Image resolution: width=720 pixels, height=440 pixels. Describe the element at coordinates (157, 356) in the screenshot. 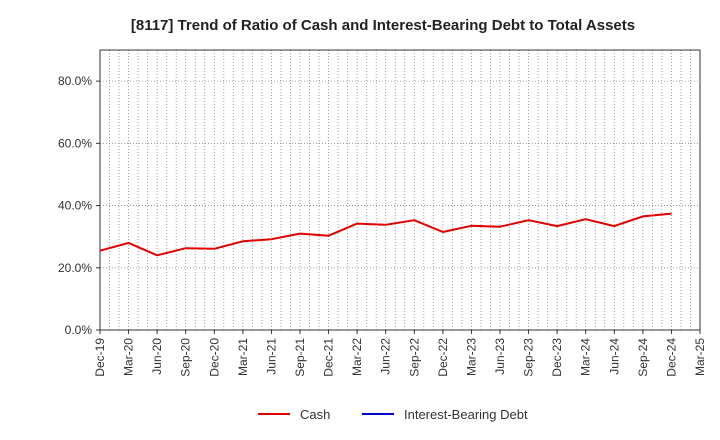

I see `x-tick-label: Jun-20` at that location.